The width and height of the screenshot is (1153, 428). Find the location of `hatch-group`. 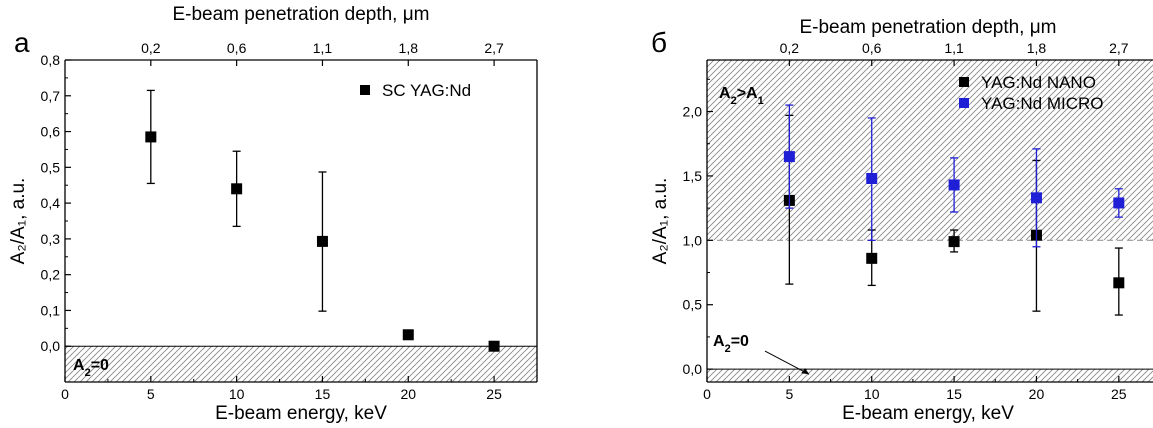

hatch-group is located at coordinates (301, 364).